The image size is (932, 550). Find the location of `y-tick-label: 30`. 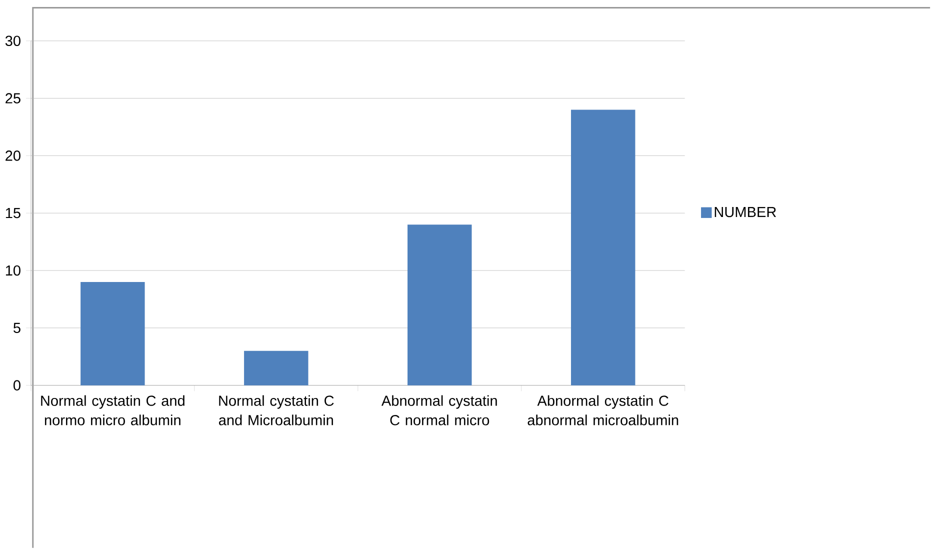

y-tick-label: 30 is located at coordinates (12, 41).